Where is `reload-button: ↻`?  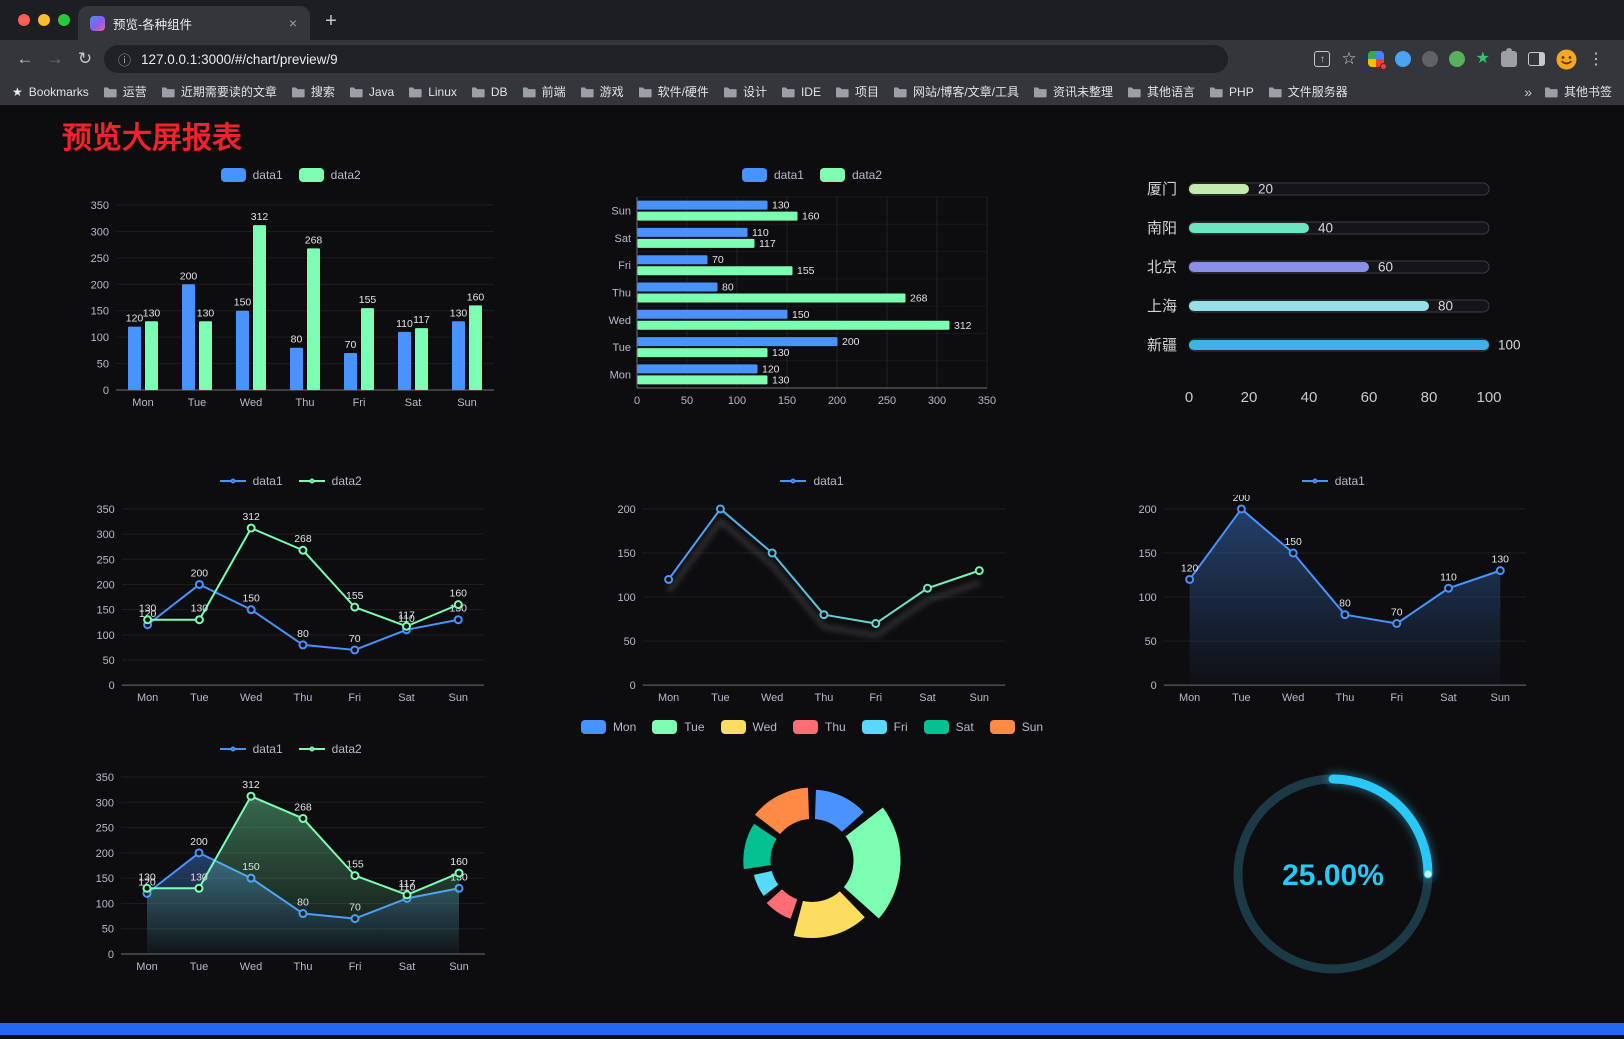 reload-button: ↻ is located at coordinates (85, 58).